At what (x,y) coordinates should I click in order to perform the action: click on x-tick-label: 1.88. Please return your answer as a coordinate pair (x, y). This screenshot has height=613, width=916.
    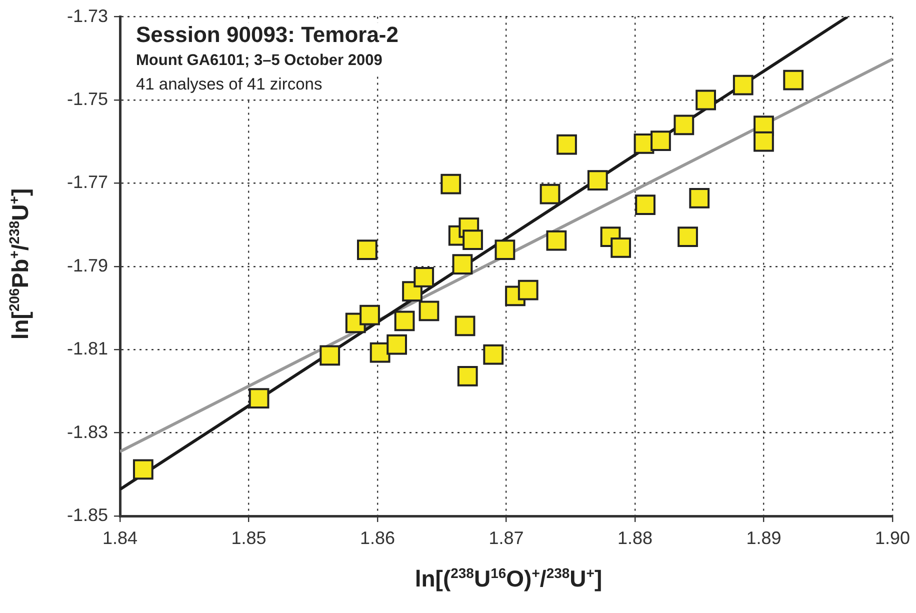
    Looking at the image, I should click on (635, 538).